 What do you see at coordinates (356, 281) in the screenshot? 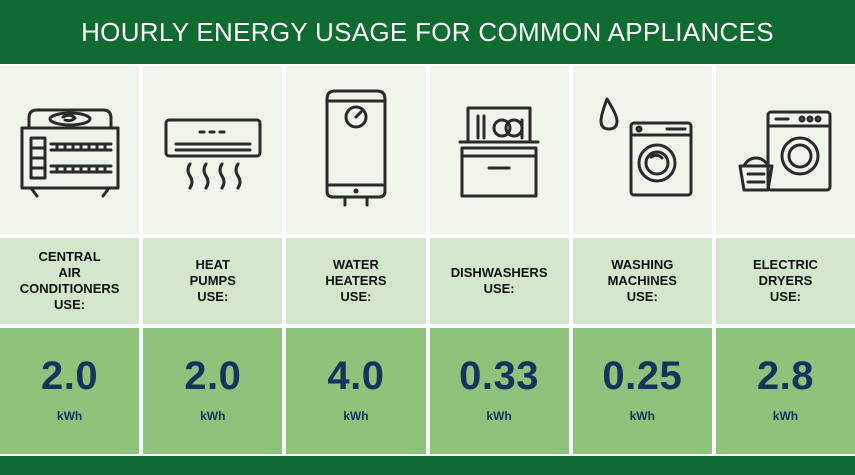
I see `appliance-label: WATER HEATERS USE:` at bounding box center [356, 281].